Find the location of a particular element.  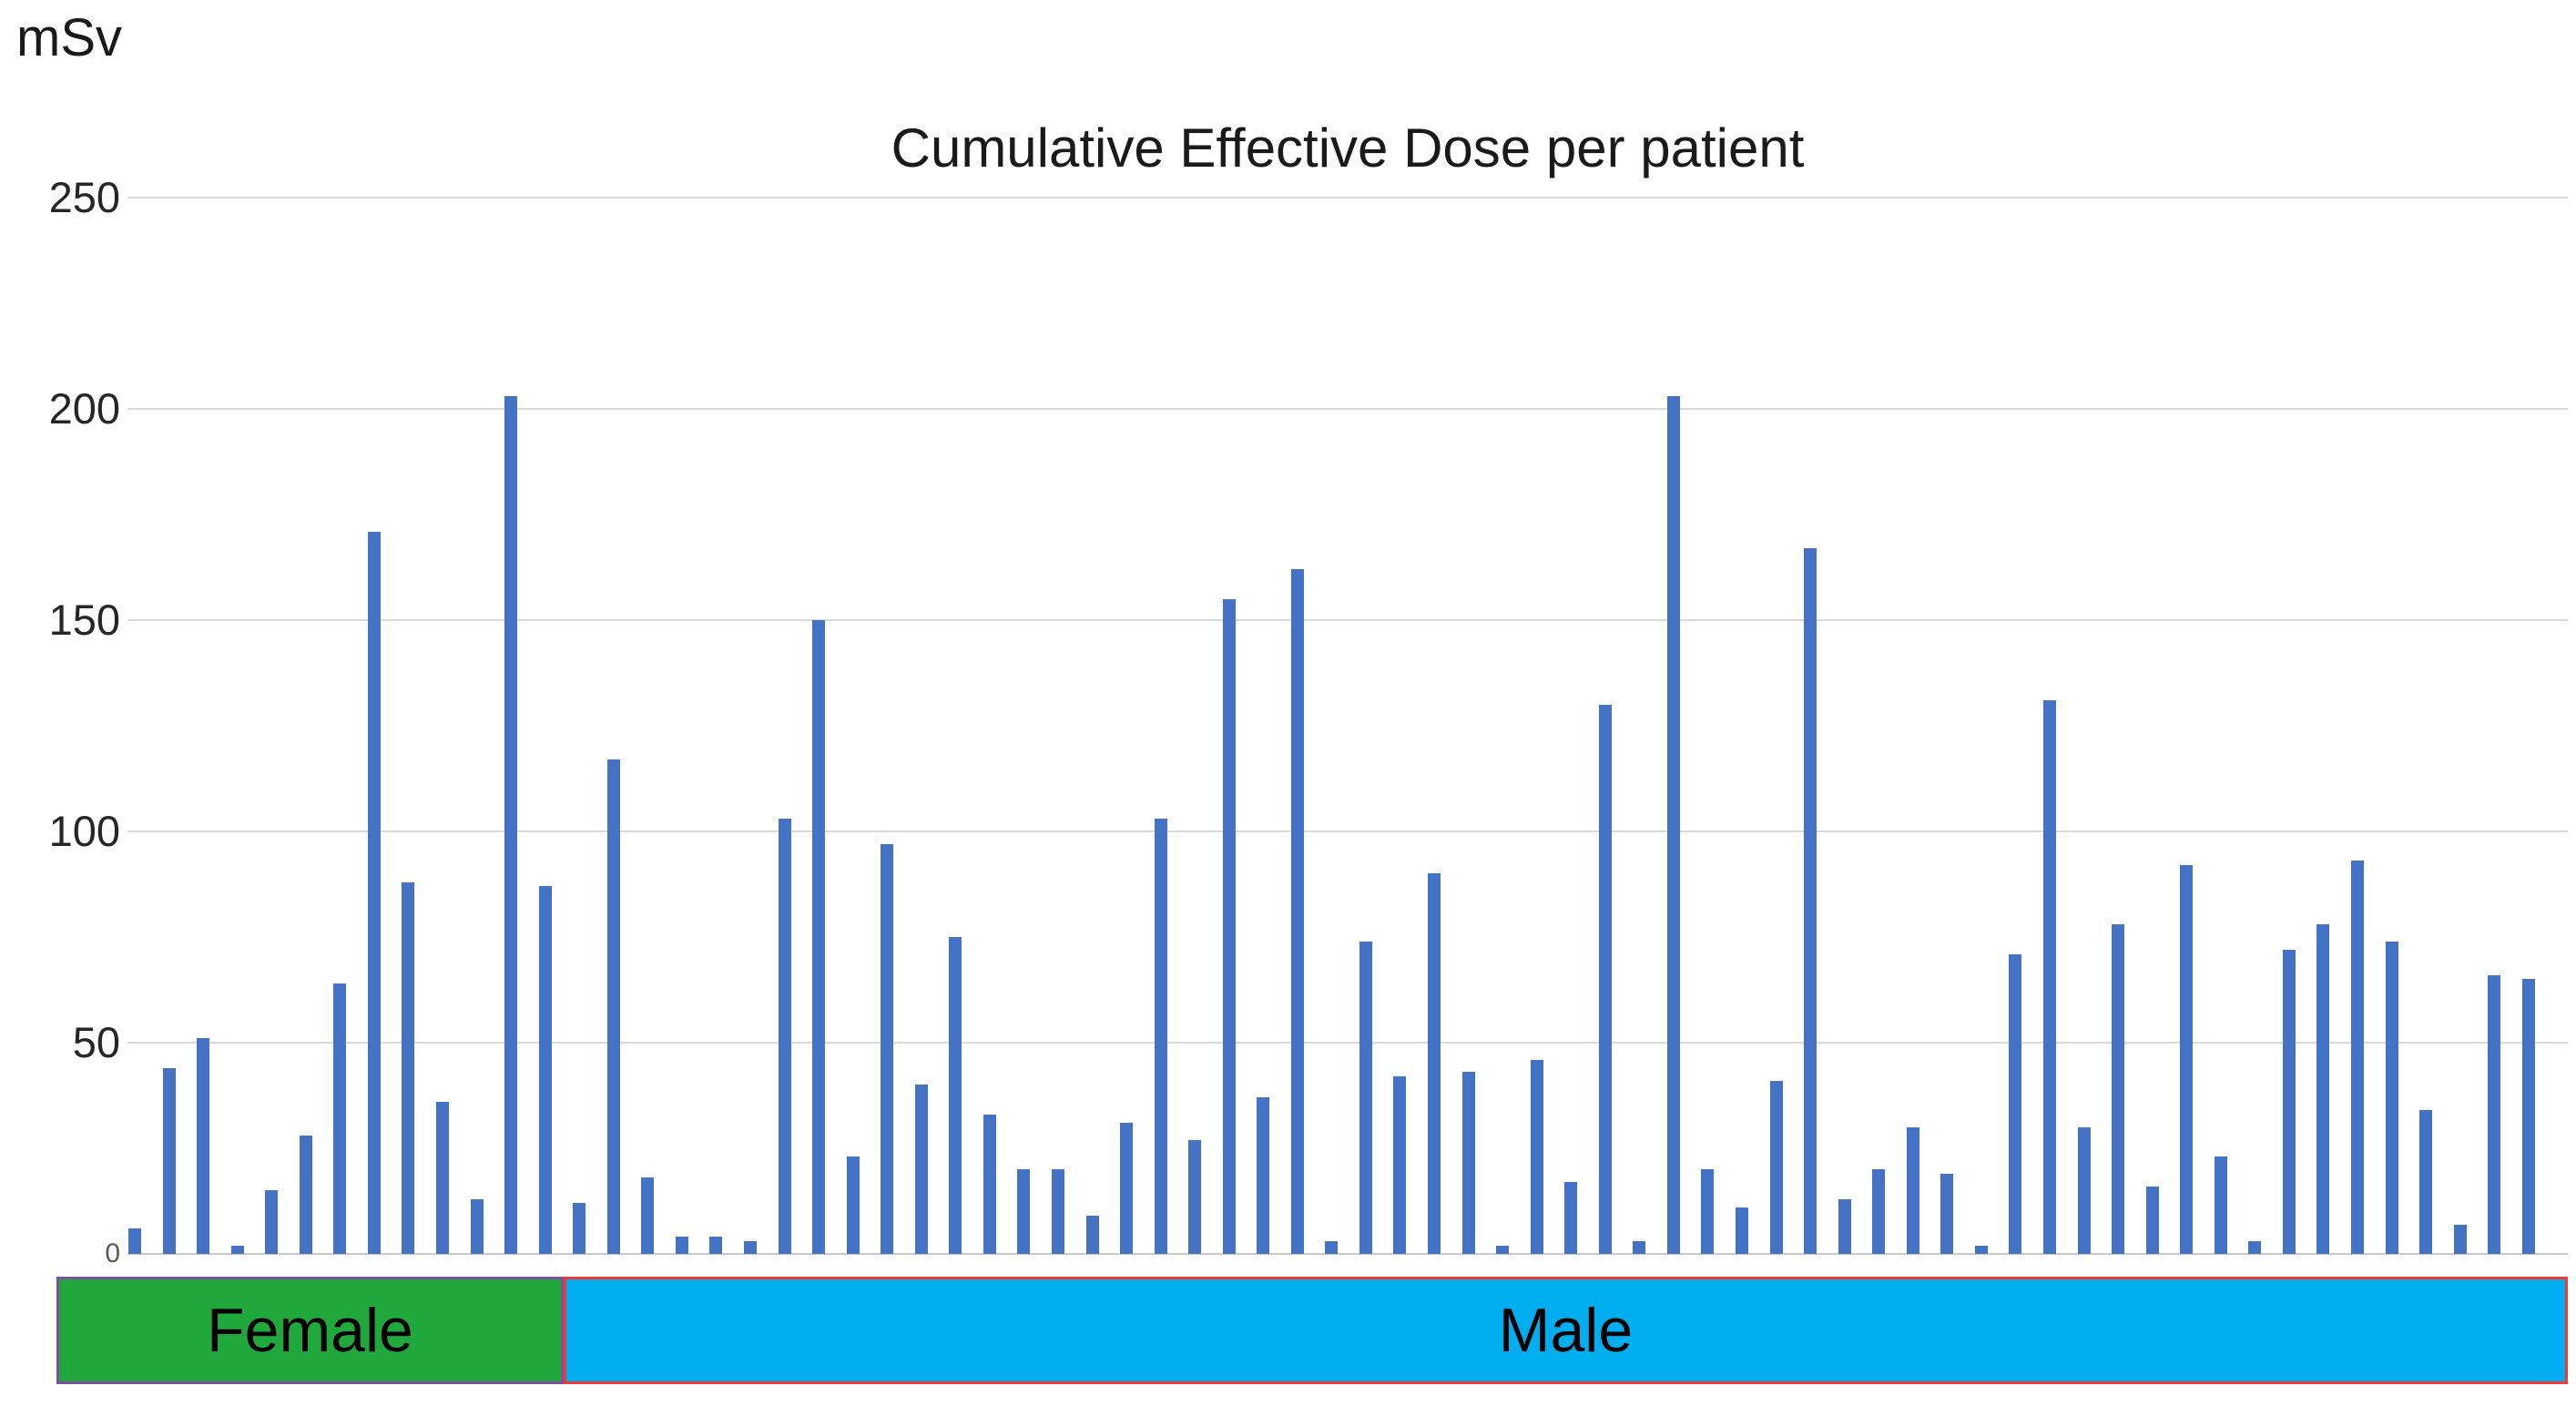

y-tick-label-50: 50 is located at coordinates (96, 1042).